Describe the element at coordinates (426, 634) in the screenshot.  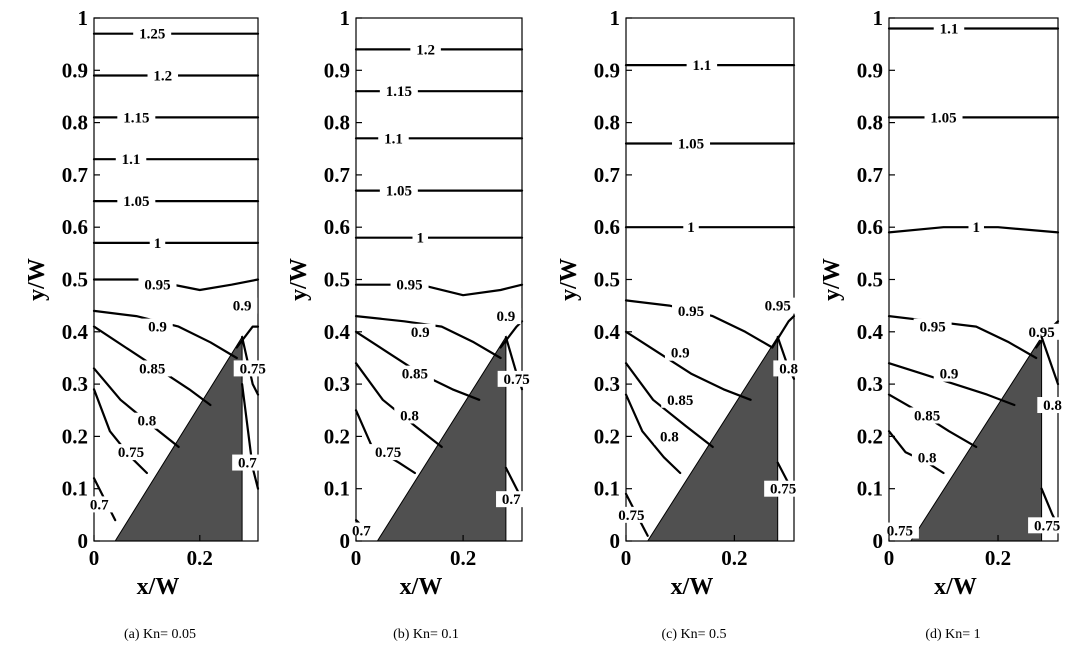
I see `panel-caption: (b) Kn= 0.1` at that location.